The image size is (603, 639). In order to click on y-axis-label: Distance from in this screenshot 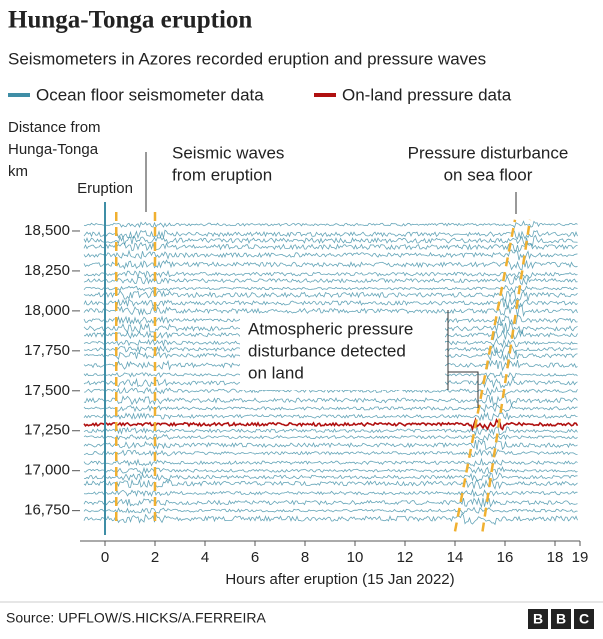, I will do `click(54, 127)`.